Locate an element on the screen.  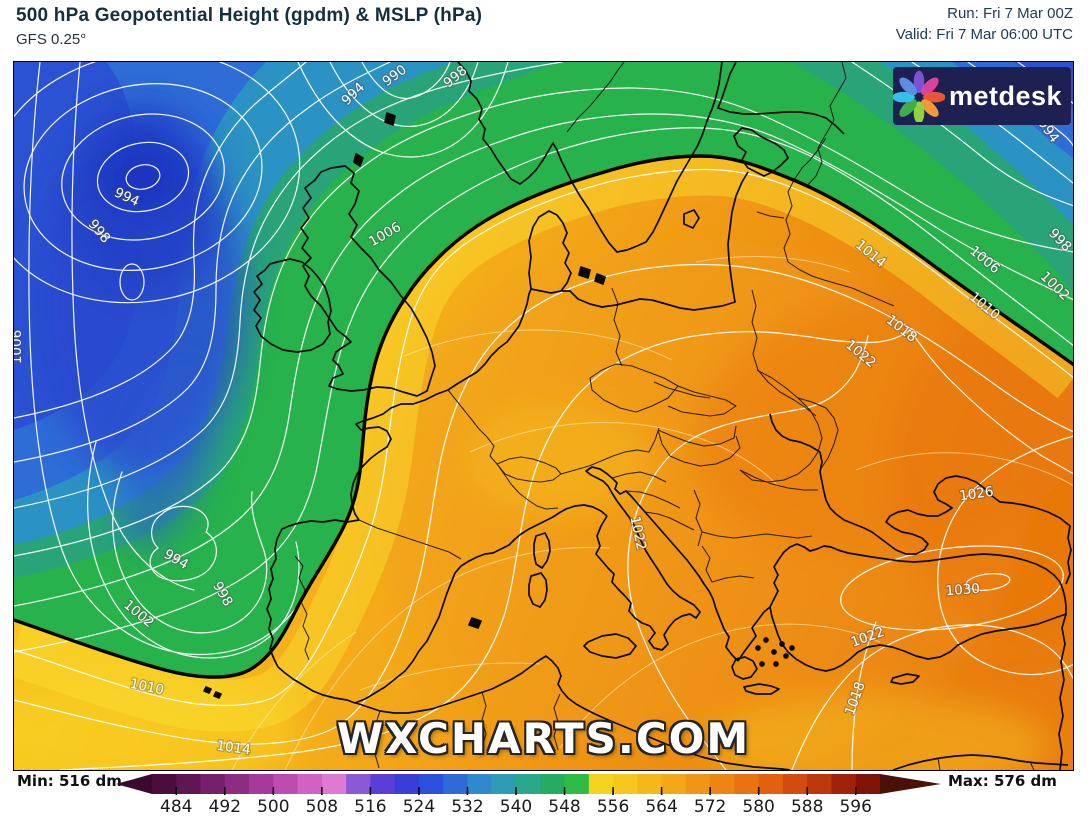
colorbar-right-arrow is located at coordinates (910, 784).